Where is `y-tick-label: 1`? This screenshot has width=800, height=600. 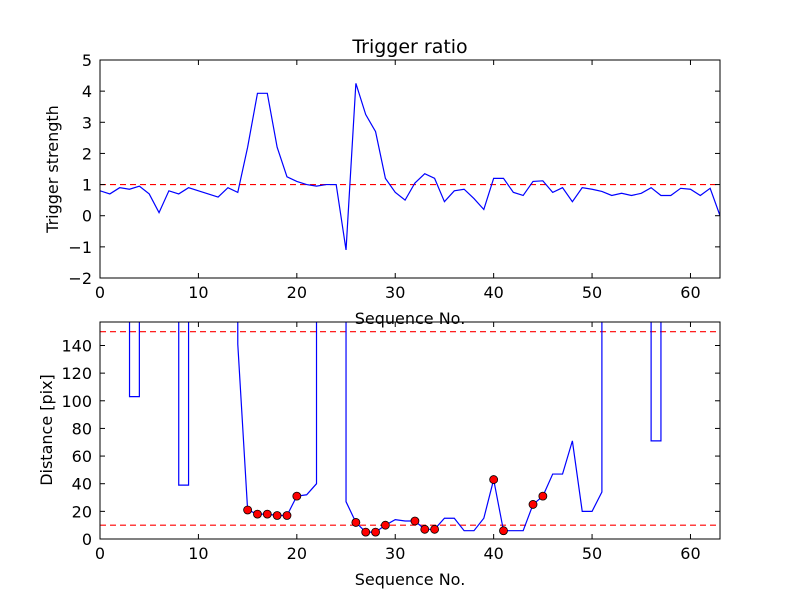 y-tick-label: 1 is located at coordinates (87, 185).